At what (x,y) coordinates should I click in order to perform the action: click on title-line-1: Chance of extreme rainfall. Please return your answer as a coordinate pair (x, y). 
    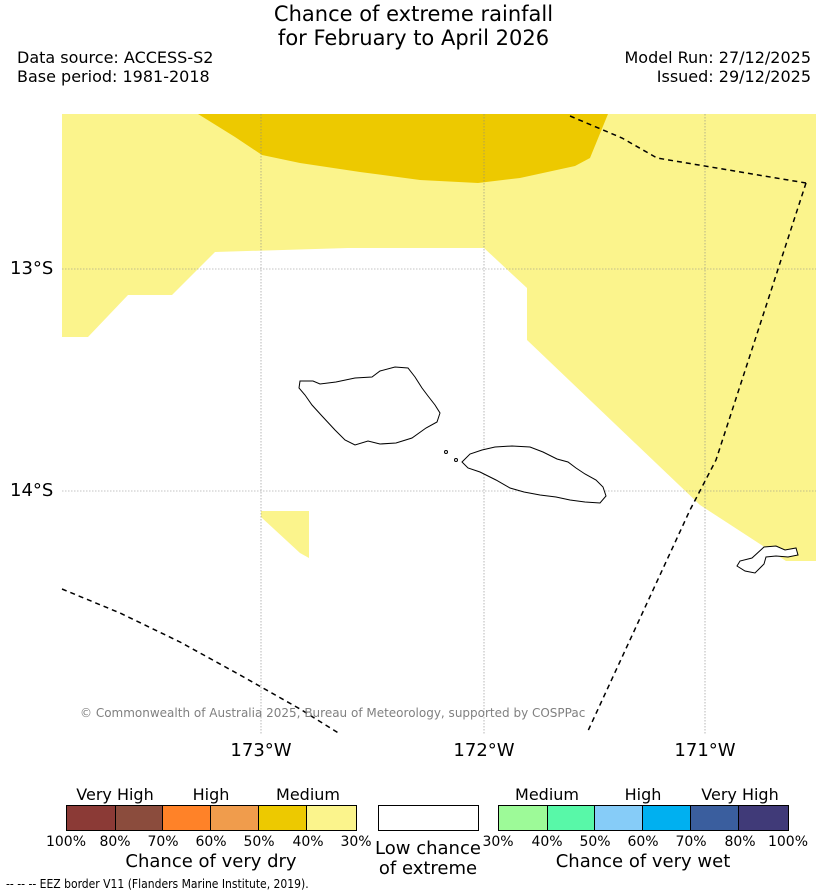
    Looking at the image, I should click on (413, 14).